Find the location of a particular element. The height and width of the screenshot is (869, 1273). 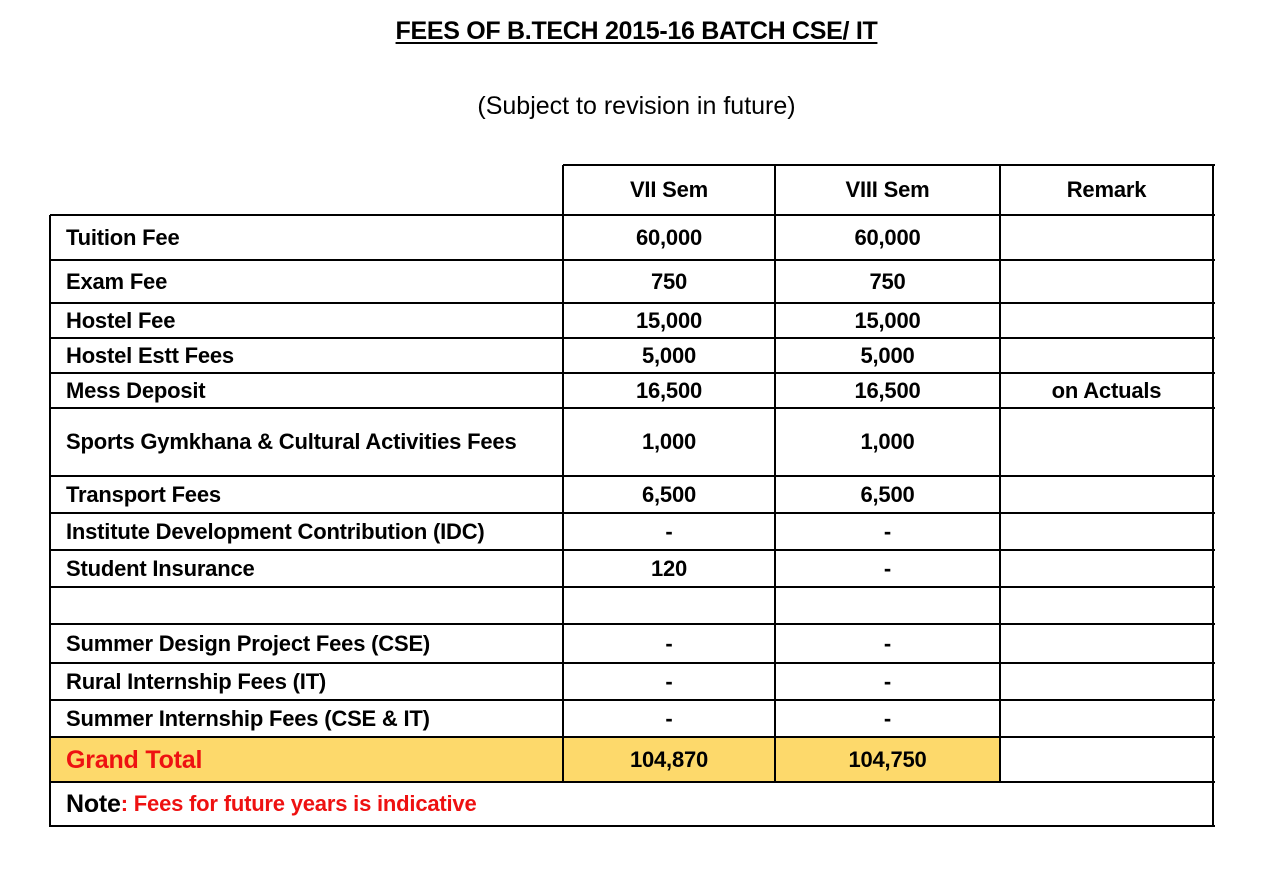

row-vii-value: 15,000 is located at coordinates (669, 320).